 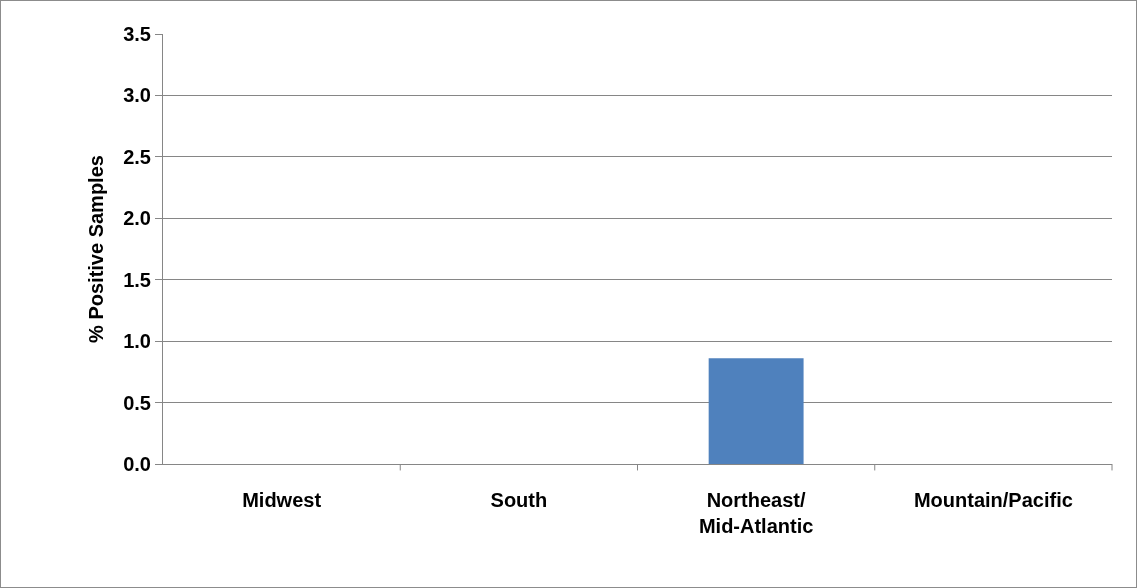 What do you see at coordinates (137, 402) in the screenshot?
I see `y-tick-label: 0.5` at bounding box center [137, 402].